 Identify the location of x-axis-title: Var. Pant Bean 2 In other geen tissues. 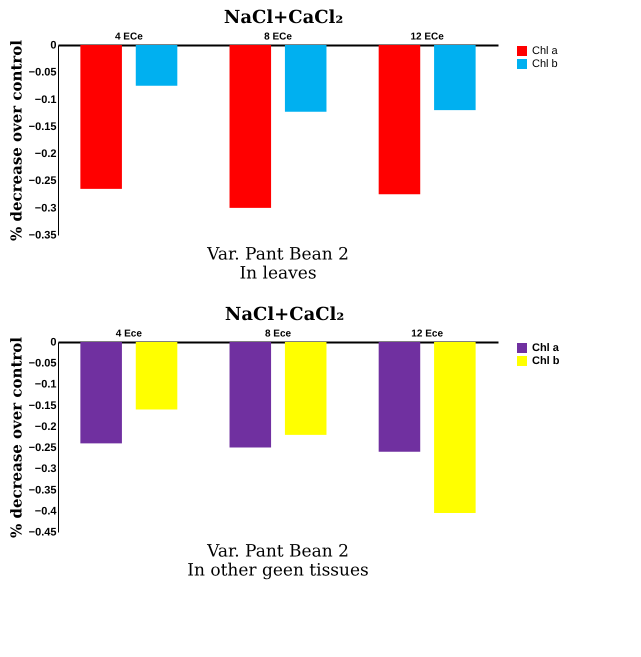
(278, 560).